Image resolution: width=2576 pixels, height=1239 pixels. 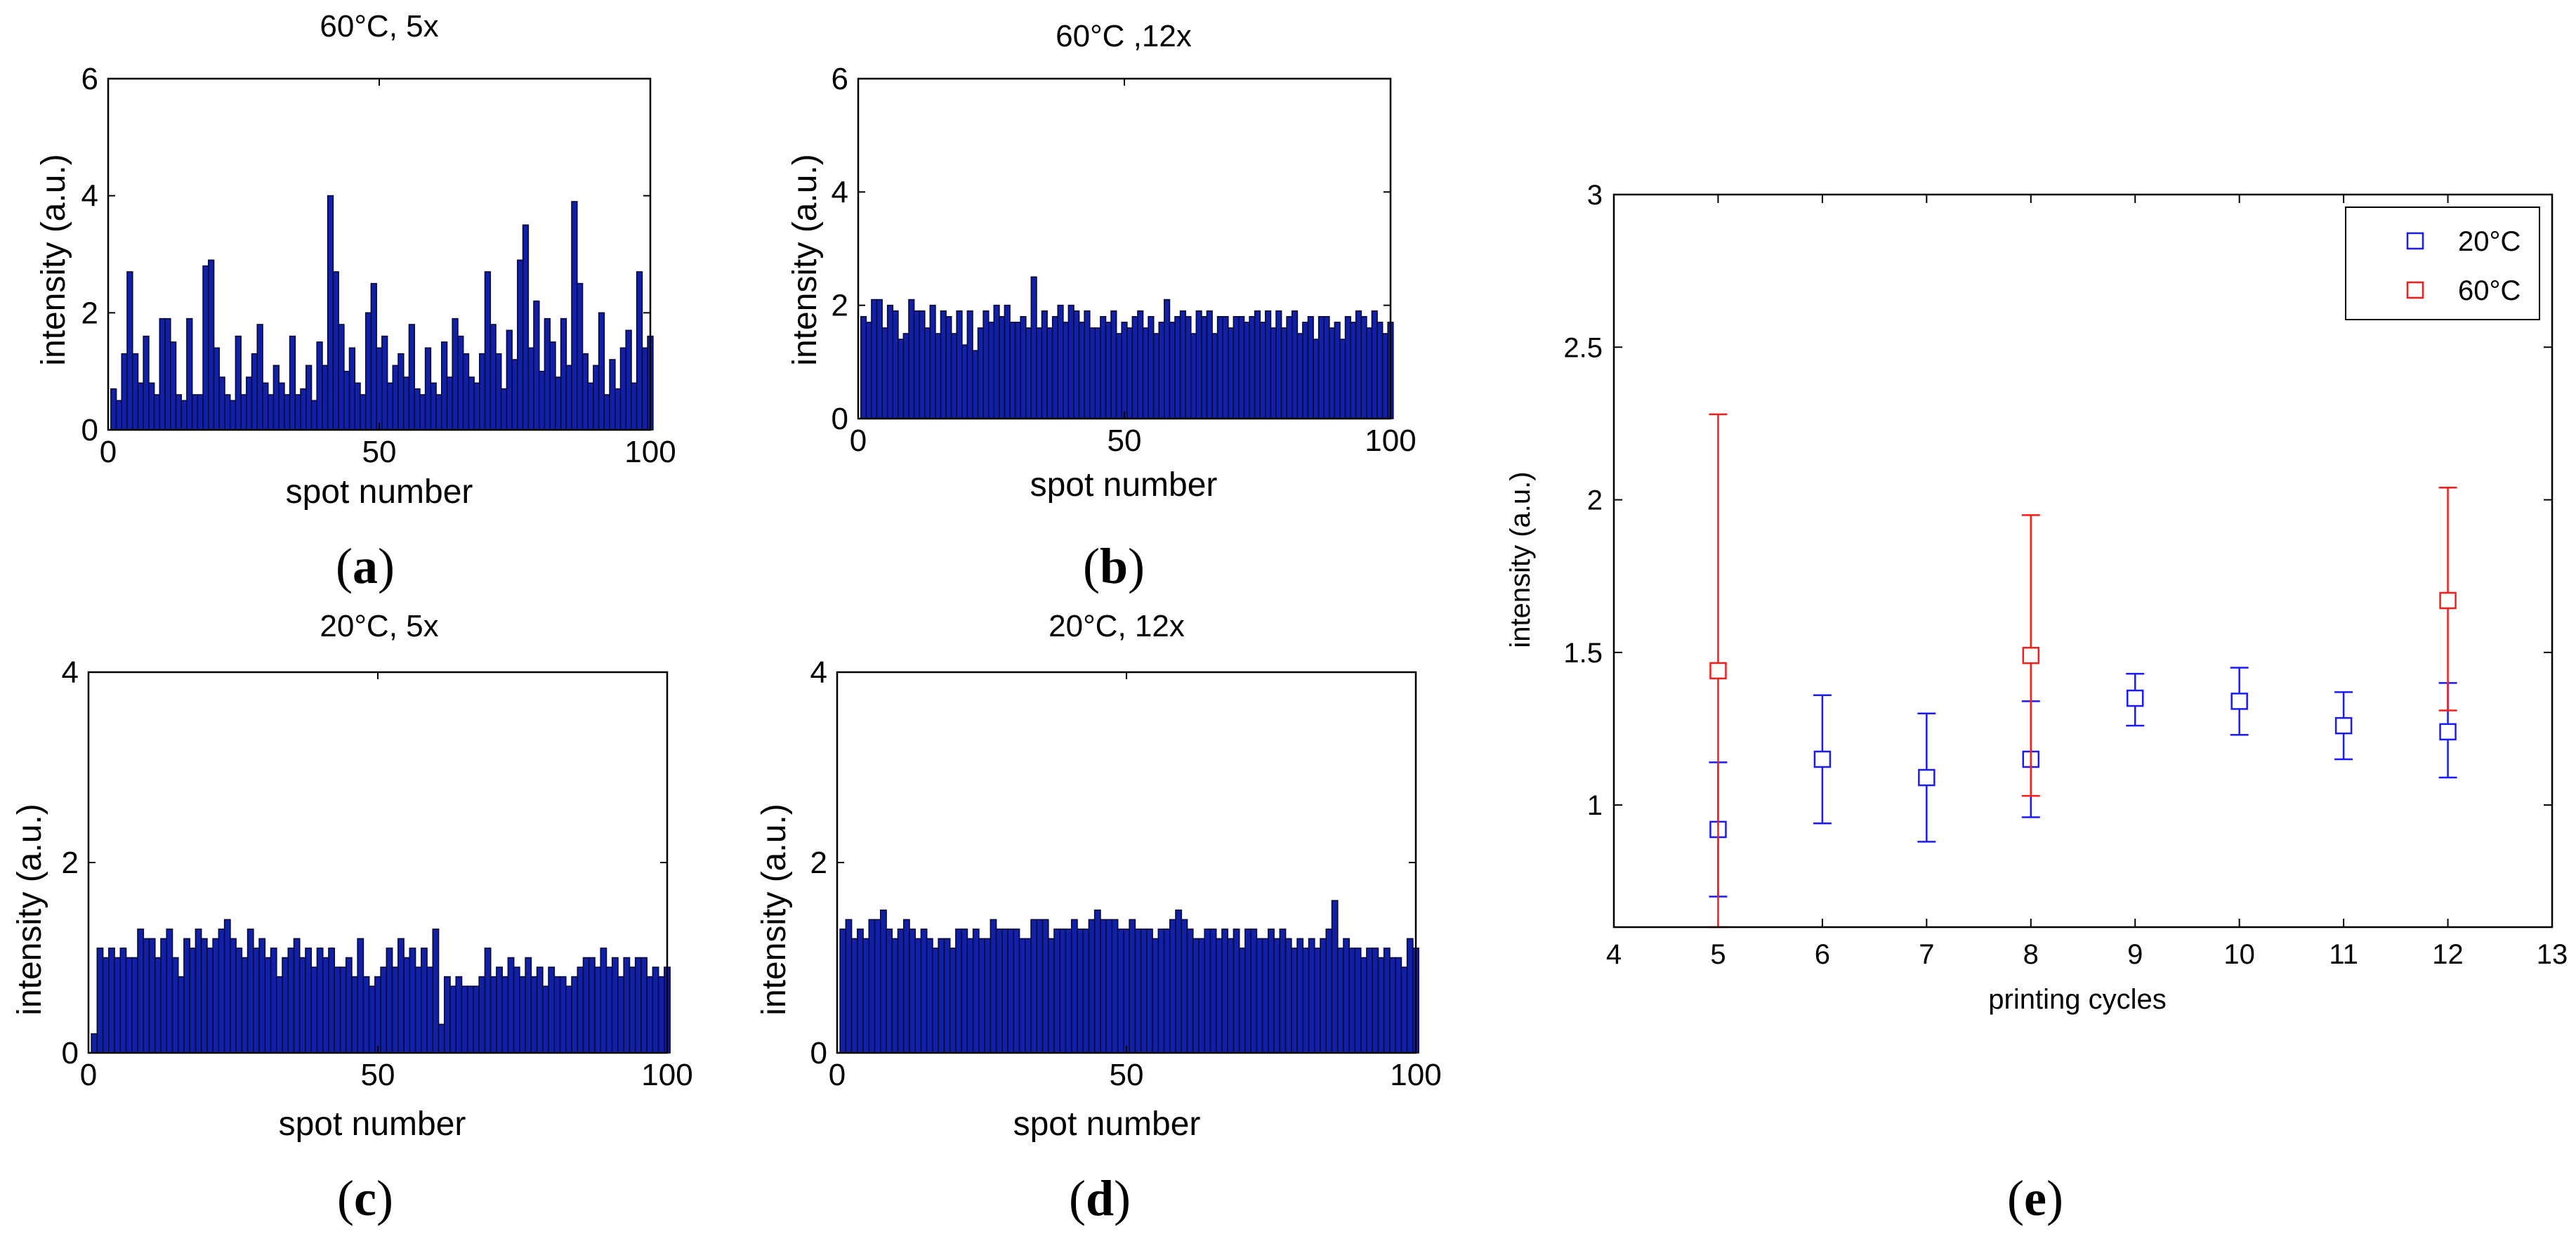 What do you see at coordinates (1127, 1075) in the screenshot?
I see `x-tick-label: 50` at bounding box center [1127, 1075].